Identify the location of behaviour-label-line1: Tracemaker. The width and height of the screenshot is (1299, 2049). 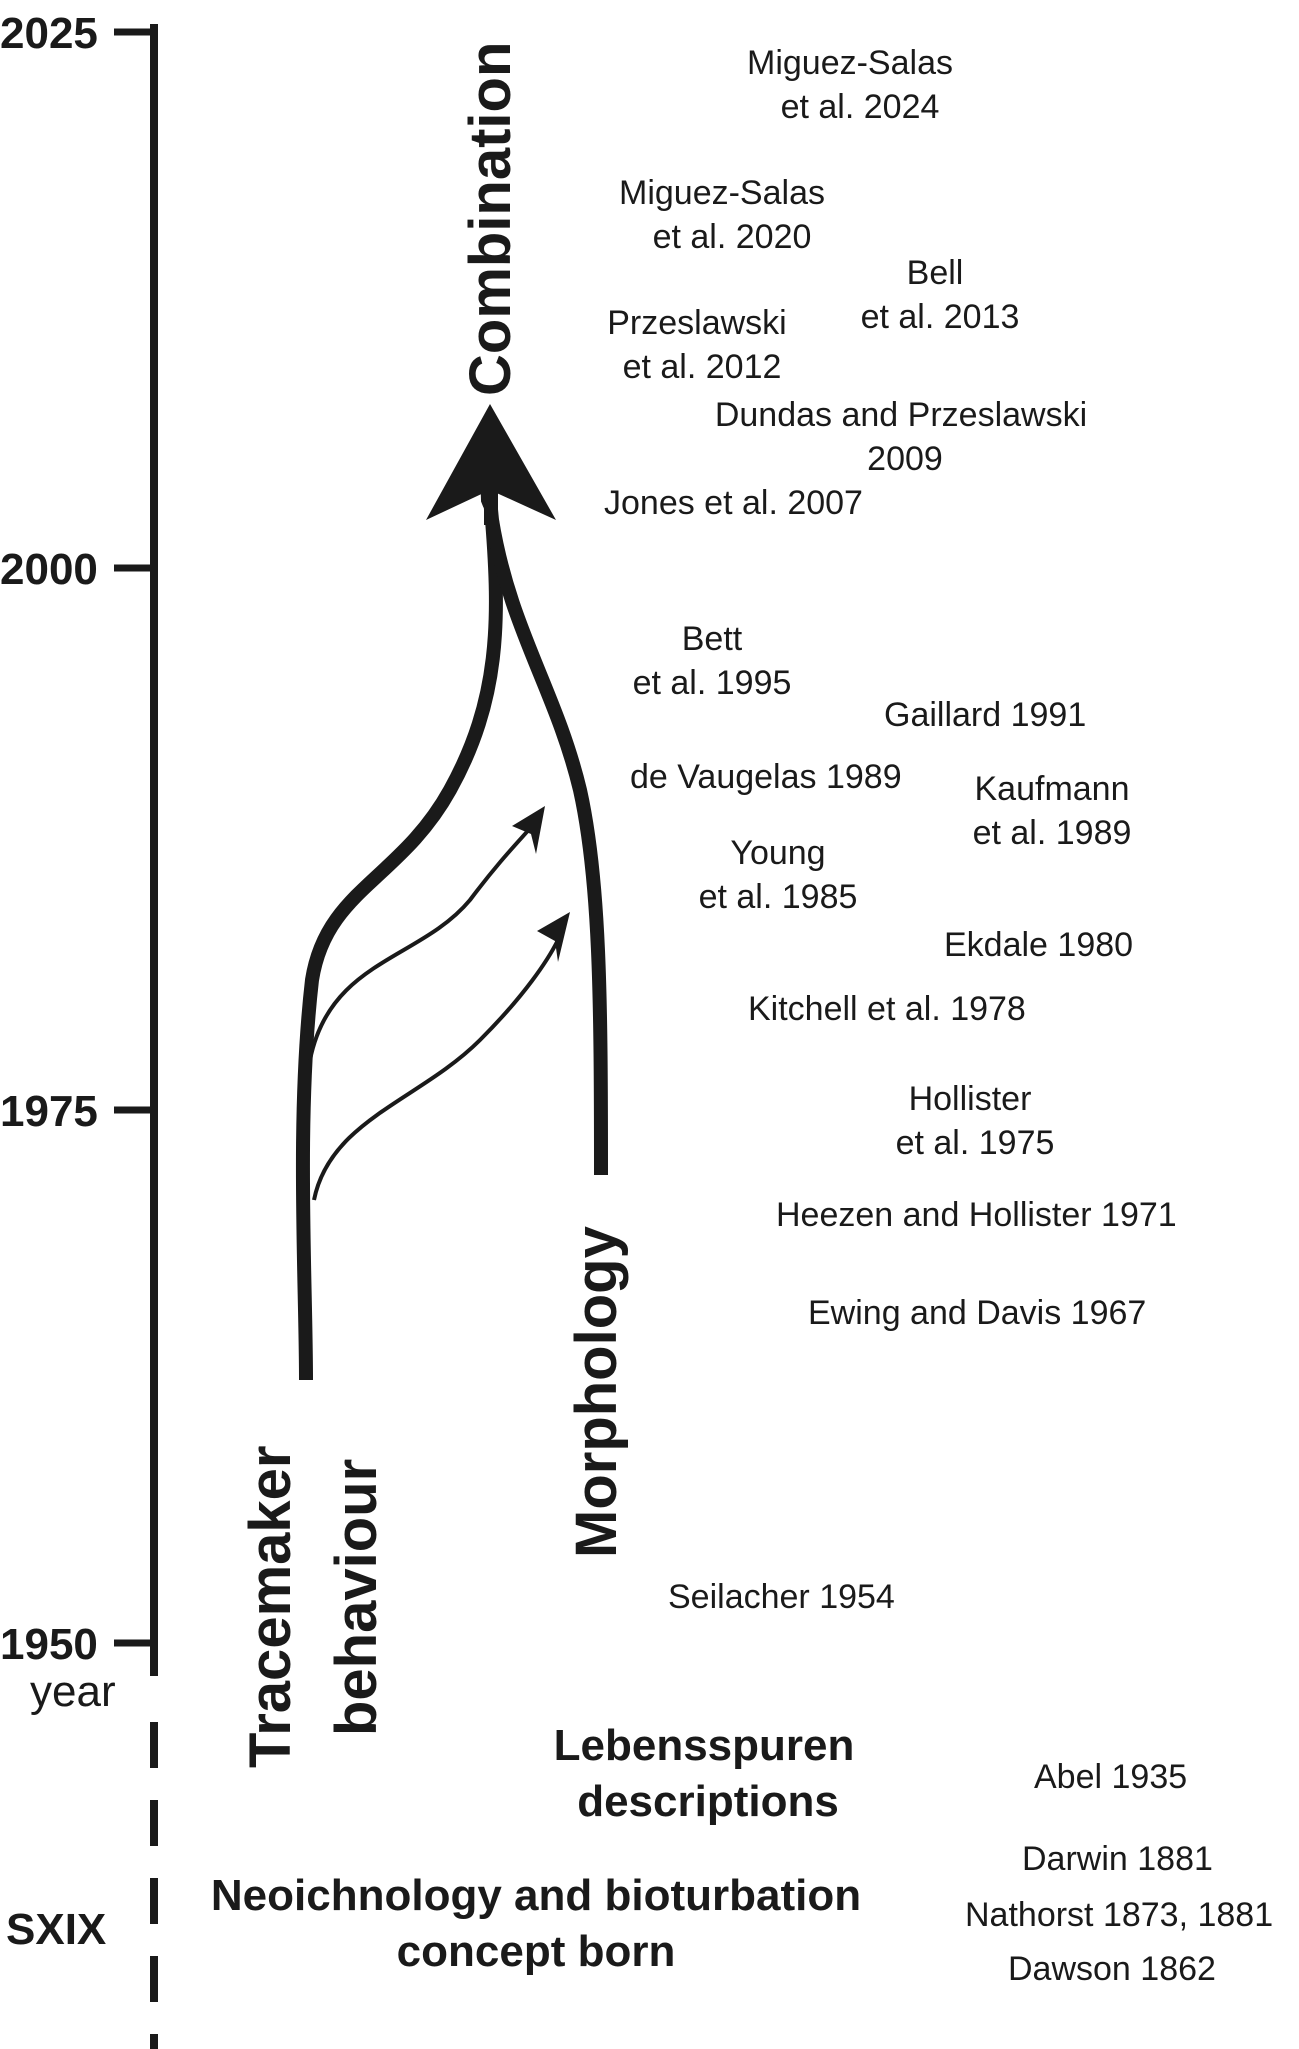
(270, 1607).